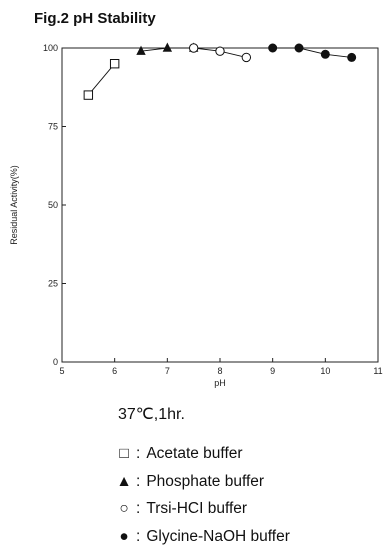 This screenshot has width=385, height=554. What do you see at coordinates (218, 536) in the screenshot?
I see `legend-label: Glycine-NaOH buffer` at bounding box center [218, 536].